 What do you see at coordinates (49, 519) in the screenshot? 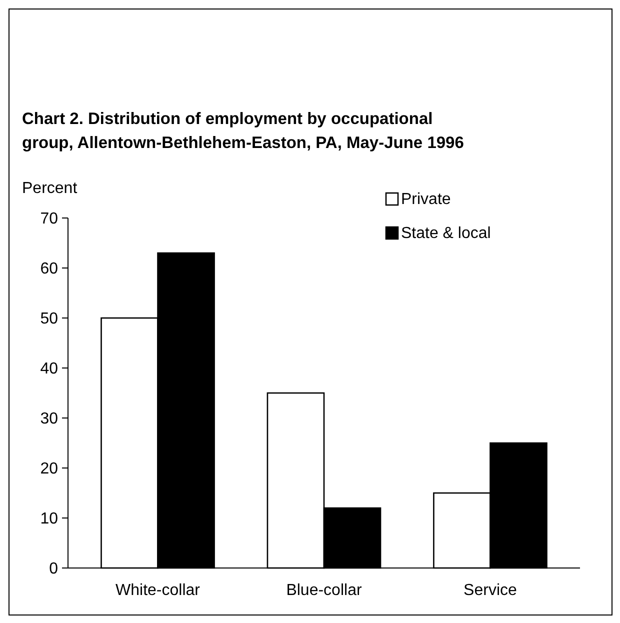
I see `y-tick-label: 10` at bounding box center [49, 519].